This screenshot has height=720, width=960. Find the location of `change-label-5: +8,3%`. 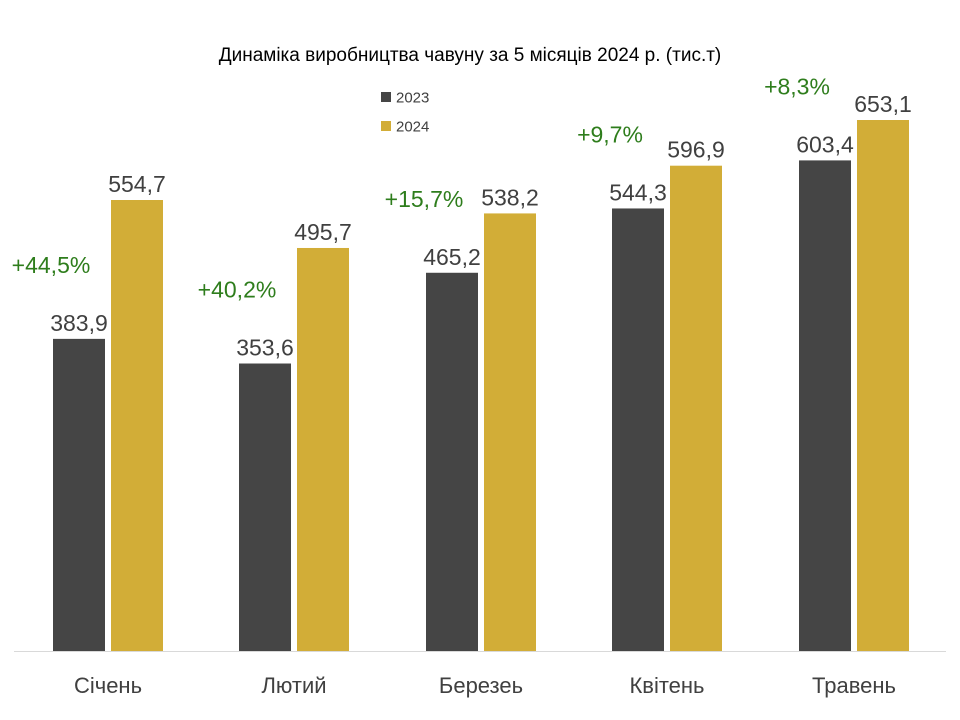

change-label-5: +8,3% is located at coordinates (797, 86).